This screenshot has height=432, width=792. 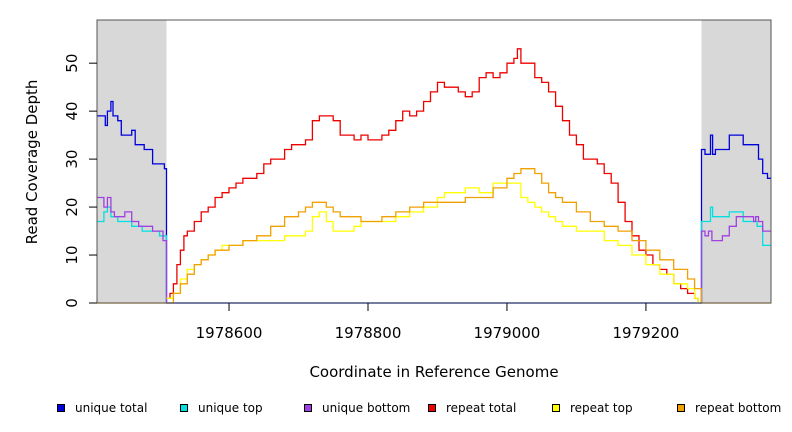 What do you see at coordinates (556, 408) in the screenshot?
I see `legend-swatch-repeat-top` at bounding box center [556, 408].